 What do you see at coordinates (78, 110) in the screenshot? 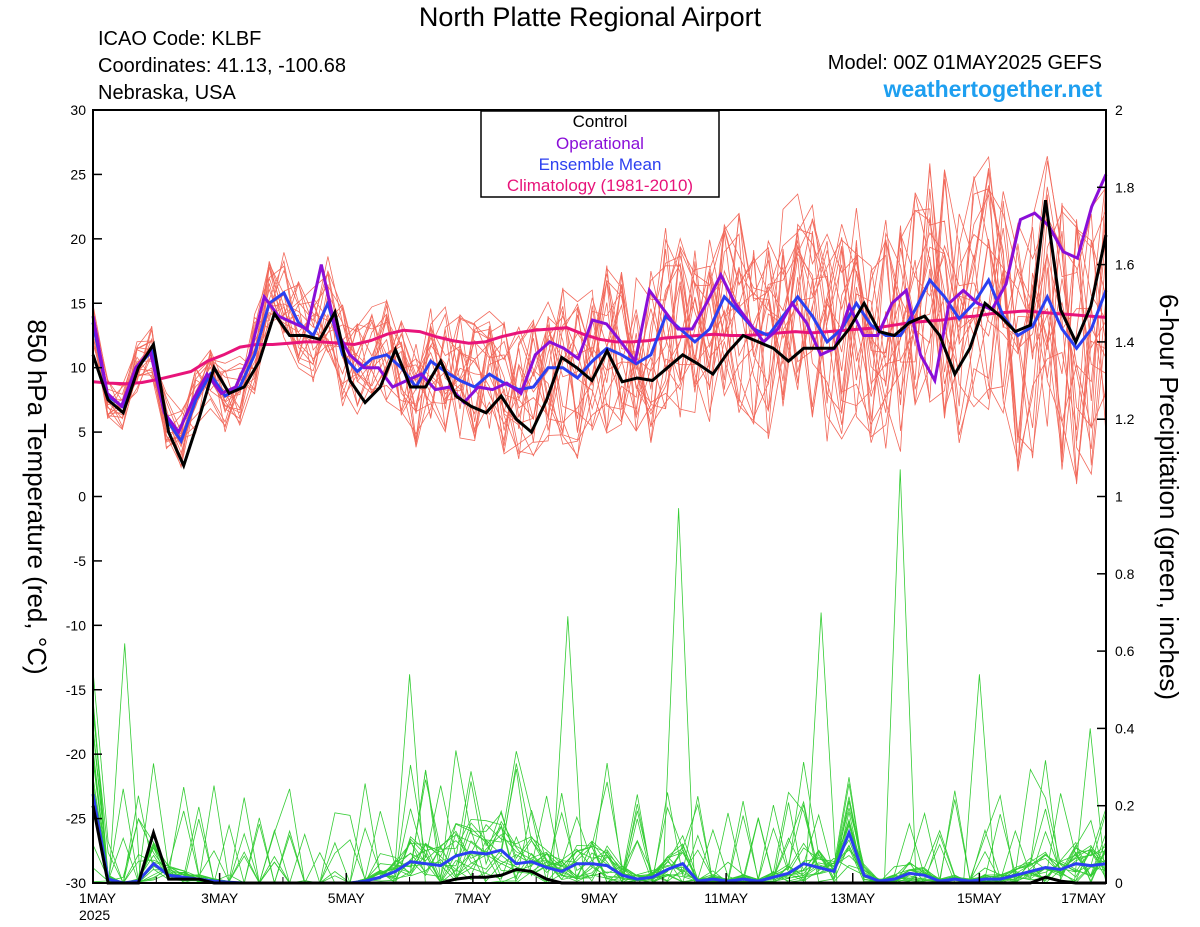
I see `left-tick-label: 30` at bounding box center [78, 110].